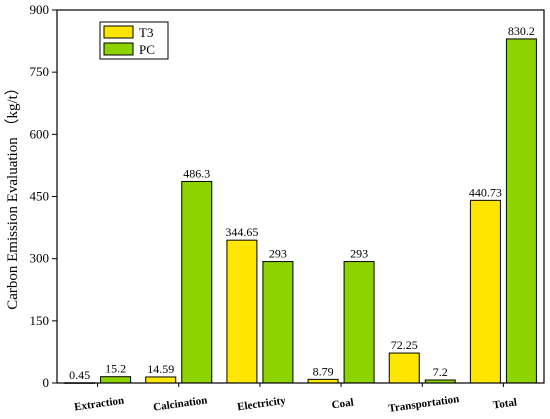  I want to click on x-category-label: Extraction, so click(99, 404).